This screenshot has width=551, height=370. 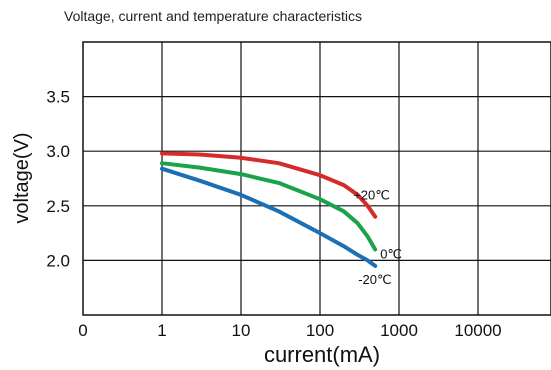 What do you see at coordinates (22, 177) in the screenshot?
I see `y-axis-title: voltage(V)` at bounding box center [22, 177].